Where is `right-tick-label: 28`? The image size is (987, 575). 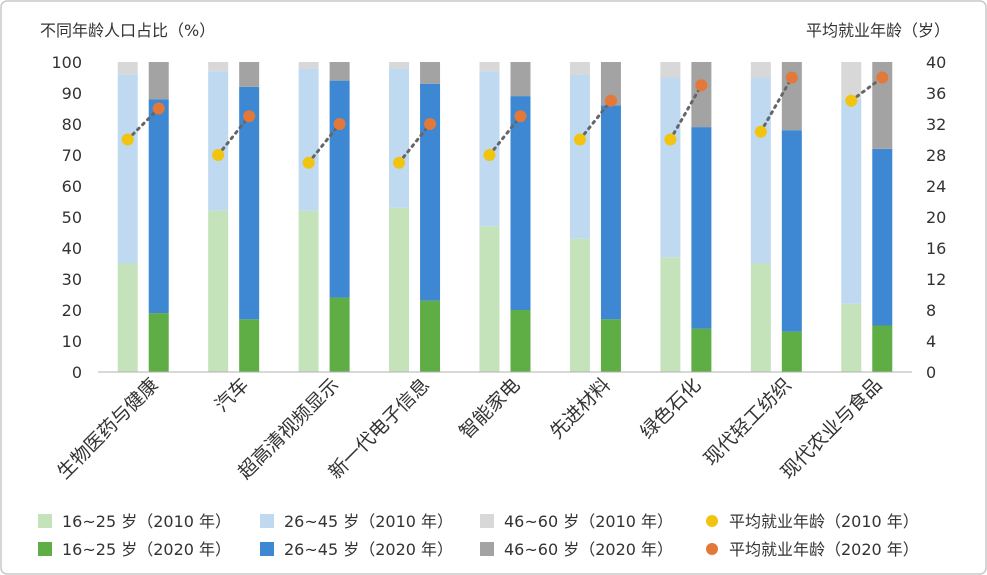 right-tick-label: 28 is located at coordinates (936, 155).